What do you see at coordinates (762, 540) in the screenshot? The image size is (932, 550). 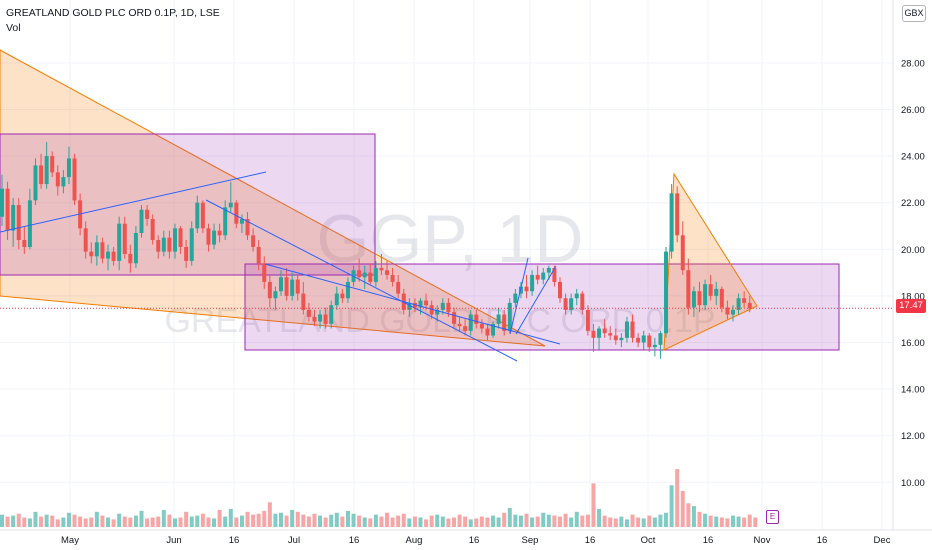 I see `time-tick-label: Nov` at bounding box center [762, 540].